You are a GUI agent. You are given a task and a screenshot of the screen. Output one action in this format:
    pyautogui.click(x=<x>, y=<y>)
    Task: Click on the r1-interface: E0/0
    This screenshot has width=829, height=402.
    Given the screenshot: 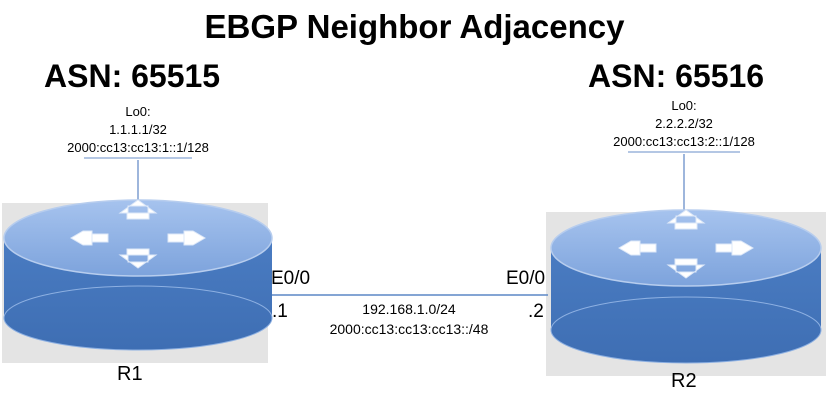 What is the action you would take?
    pyautogui.click(x=291, y=278)
    